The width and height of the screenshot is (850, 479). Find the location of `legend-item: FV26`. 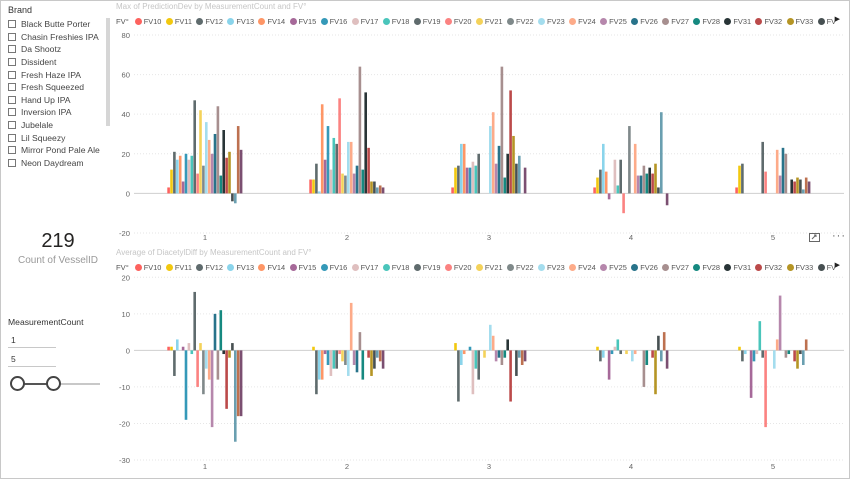

legend-item: FV26 is located at coordinates (644, 267).